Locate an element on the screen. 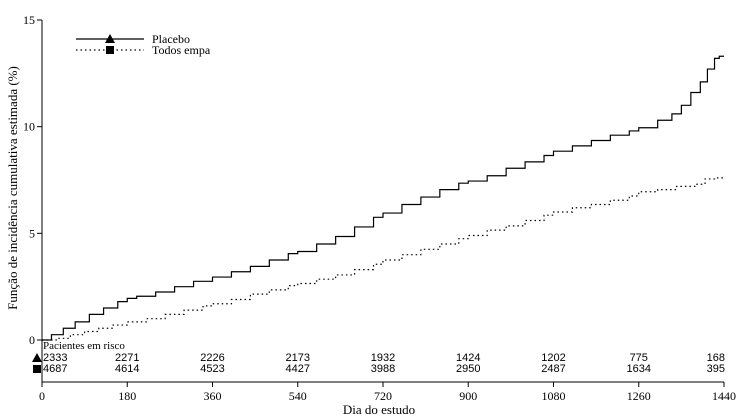 The image size is (748, 419). at-risk-value: 775 is located at coordinates (639, 358).